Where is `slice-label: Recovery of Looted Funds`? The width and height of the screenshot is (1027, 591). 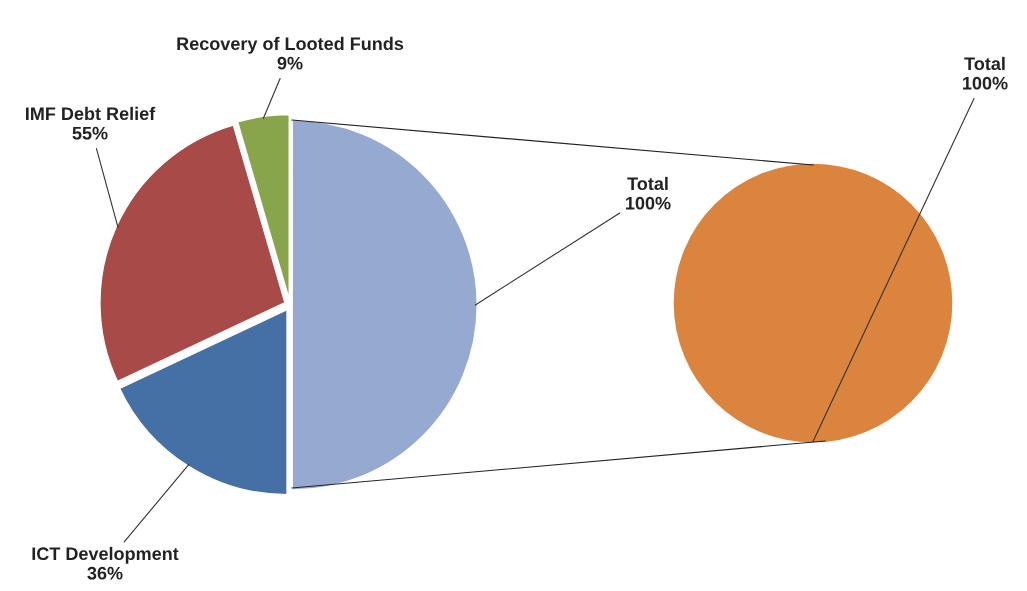
slice-label: Recovery of Looted Funds is located at coordinates (290, 45).